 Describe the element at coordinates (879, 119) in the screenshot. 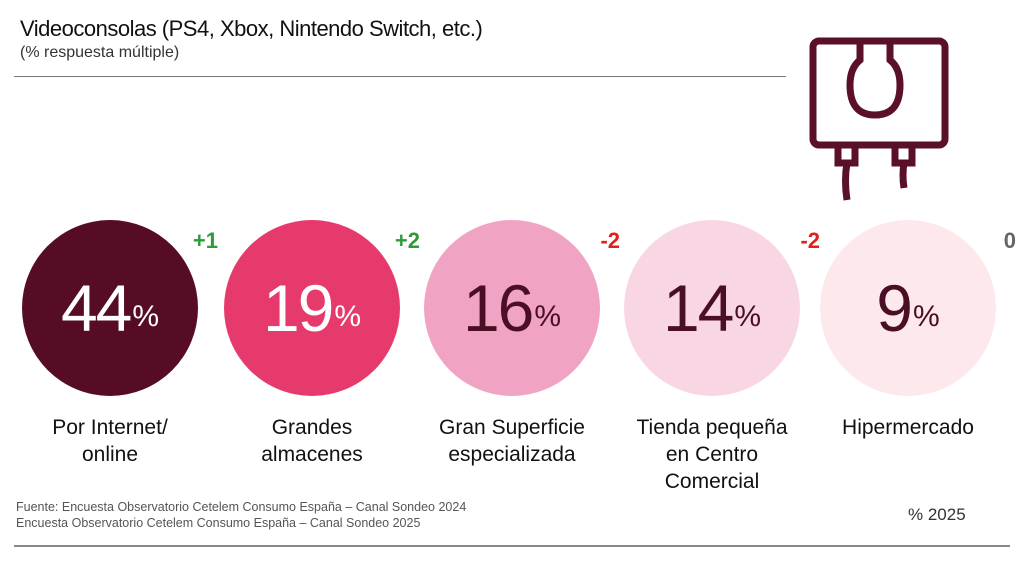

I see `game-console-icon` at that location.